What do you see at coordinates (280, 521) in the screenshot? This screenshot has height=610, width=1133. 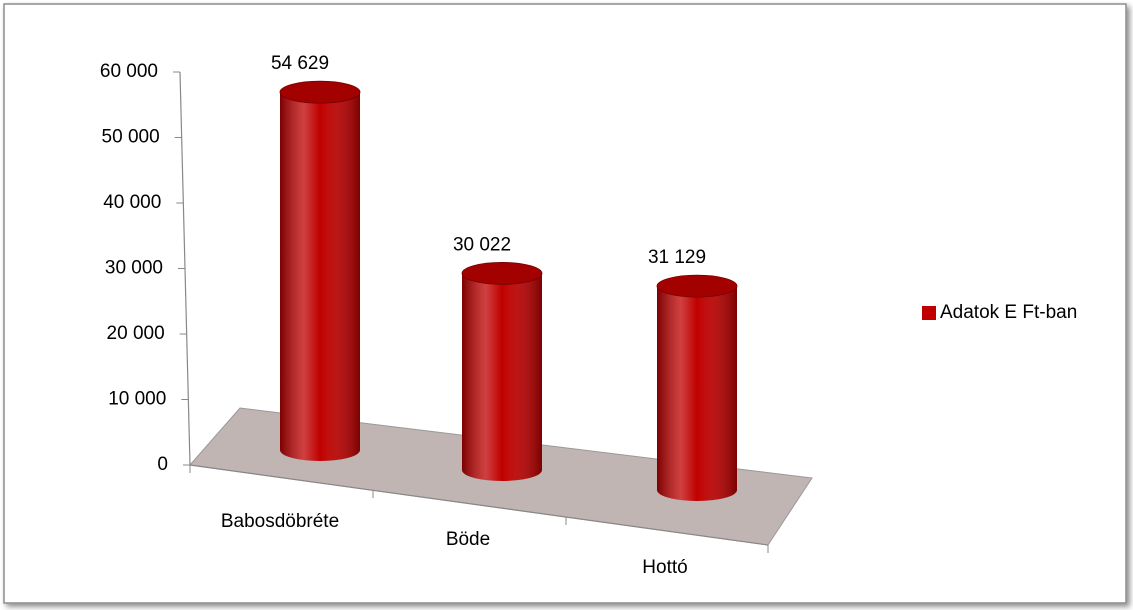 I see `x-tick-label: Babosdöbréte` at bounding box center [280, 521].